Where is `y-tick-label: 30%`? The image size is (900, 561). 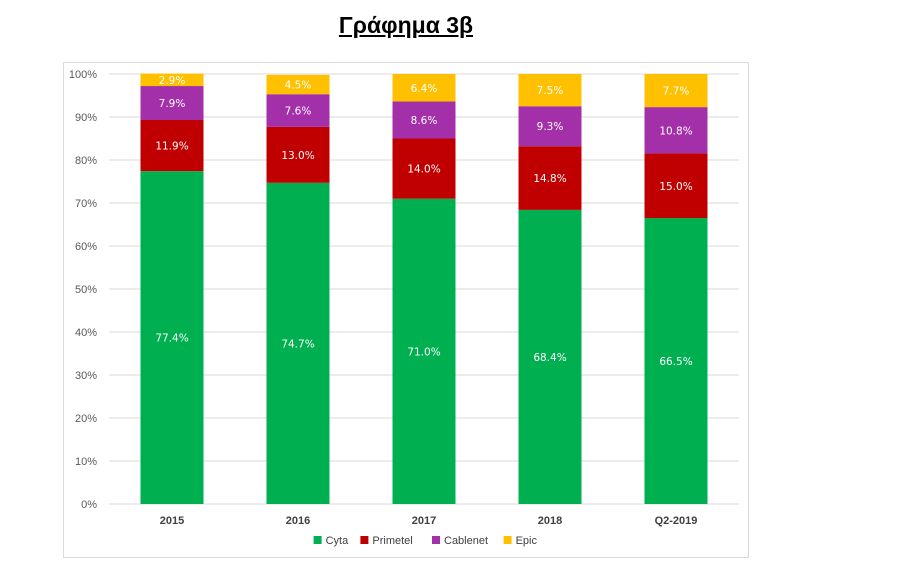 y-tick-label: 30% is located at coordinates (86, 376).